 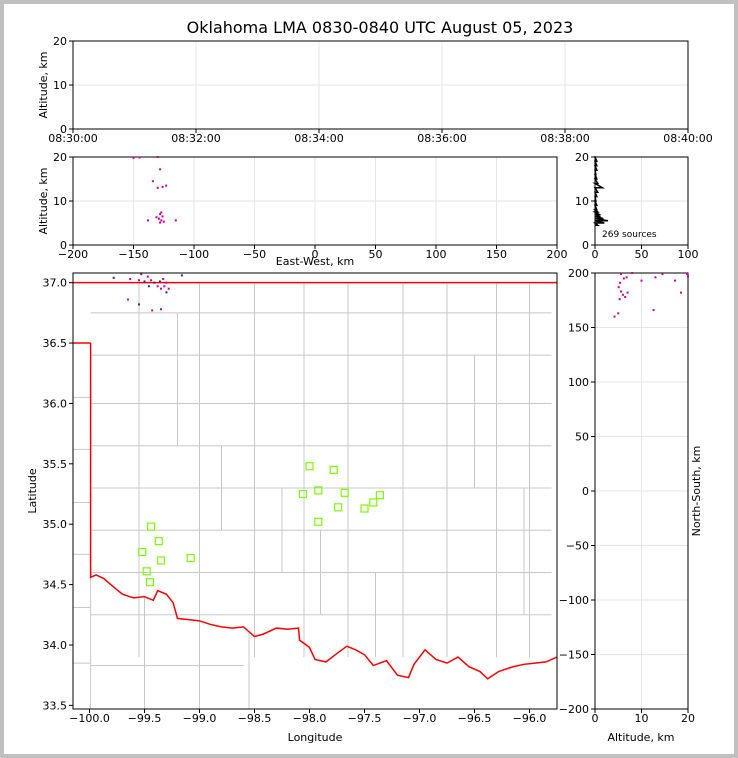 What do you see at coordinates (582, 437) in the screenshot?
I see `ns-tick-label: 50` at bounding box center [582, 437].